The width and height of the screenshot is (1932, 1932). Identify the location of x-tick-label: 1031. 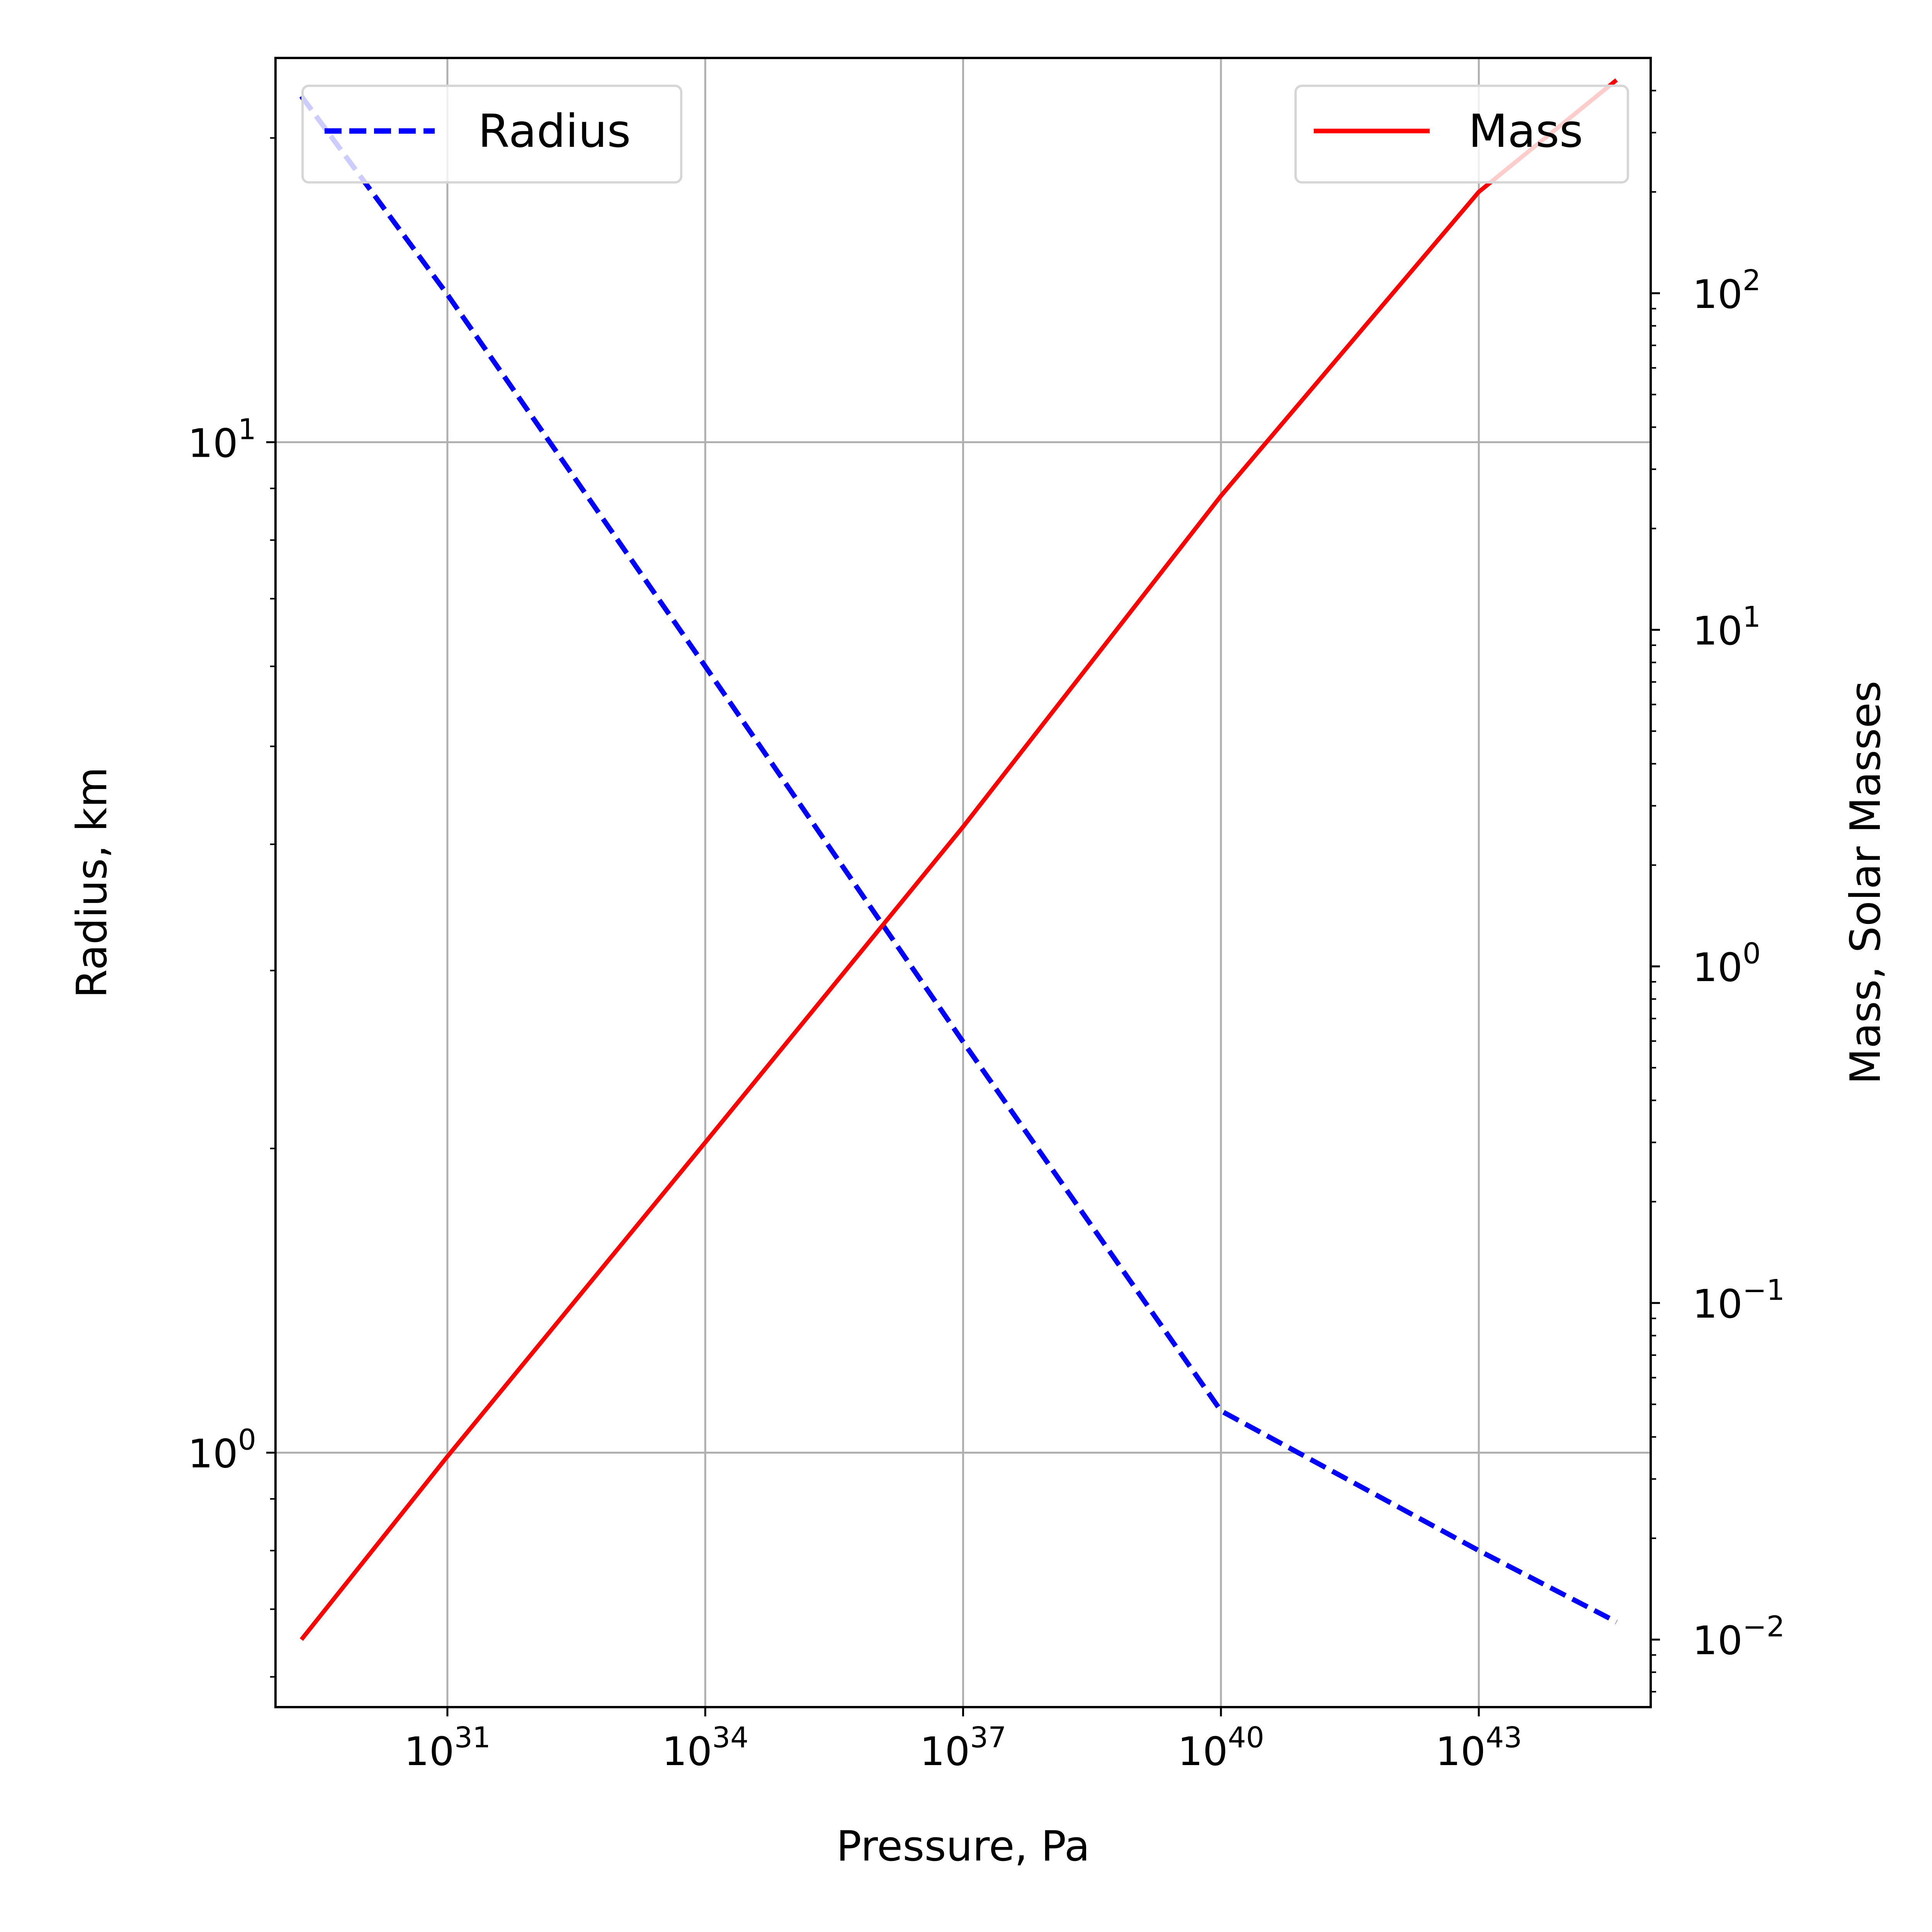
(447, 1748).